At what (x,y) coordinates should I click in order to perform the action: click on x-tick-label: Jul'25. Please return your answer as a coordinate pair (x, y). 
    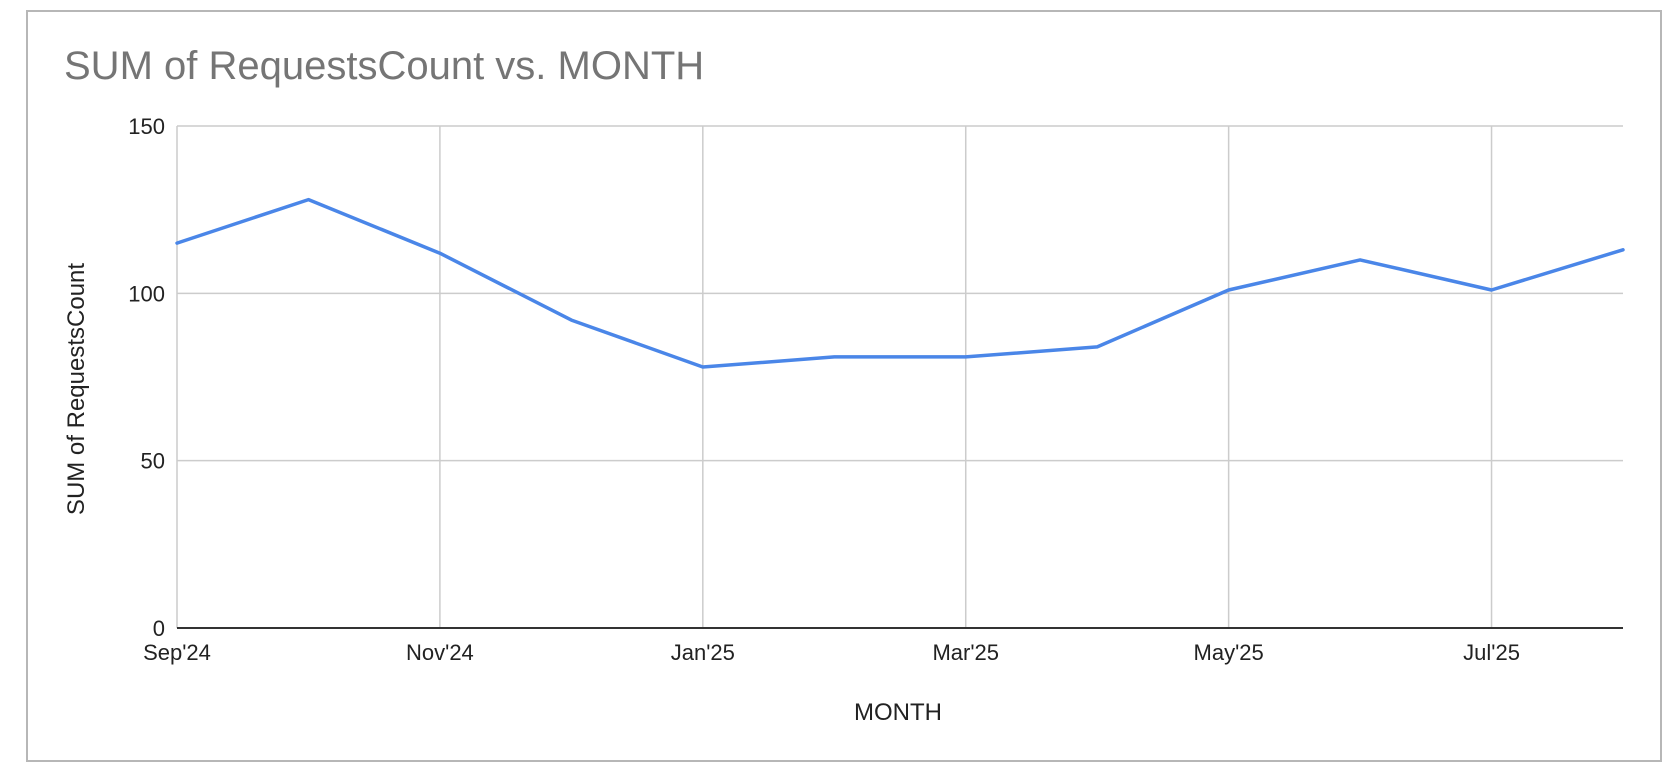
    Looking at the image, I should click on (1491, 652).